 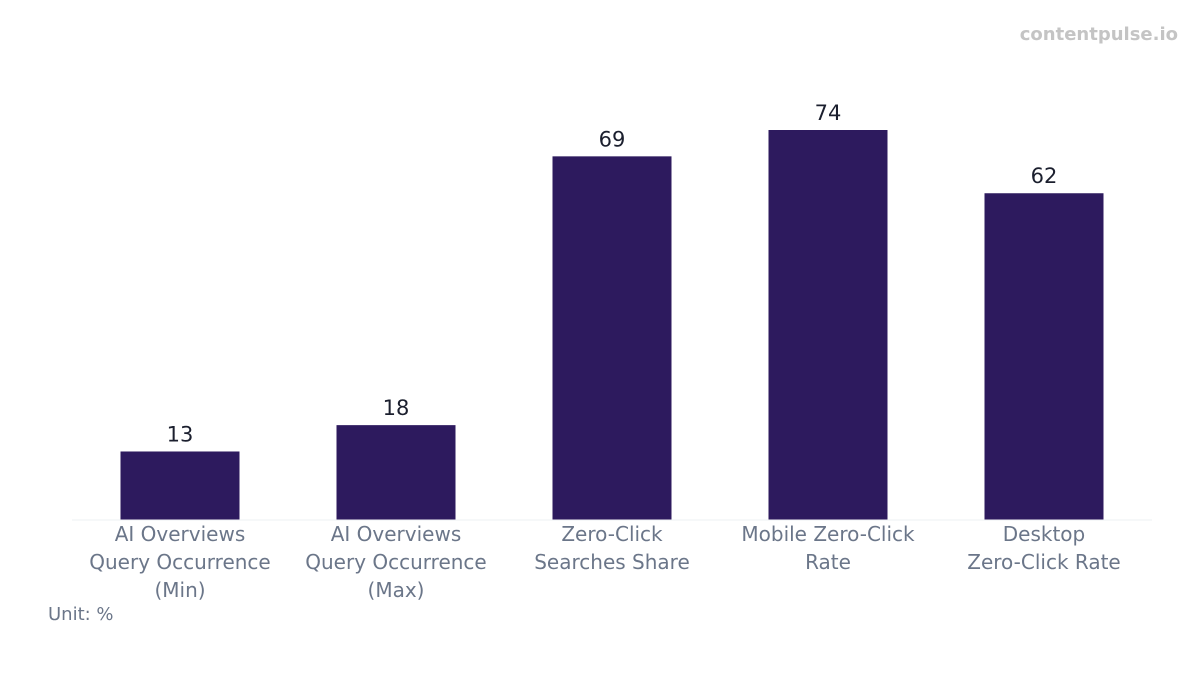 I want to click on value-label-5: 62, so click(x=1044, y=176).